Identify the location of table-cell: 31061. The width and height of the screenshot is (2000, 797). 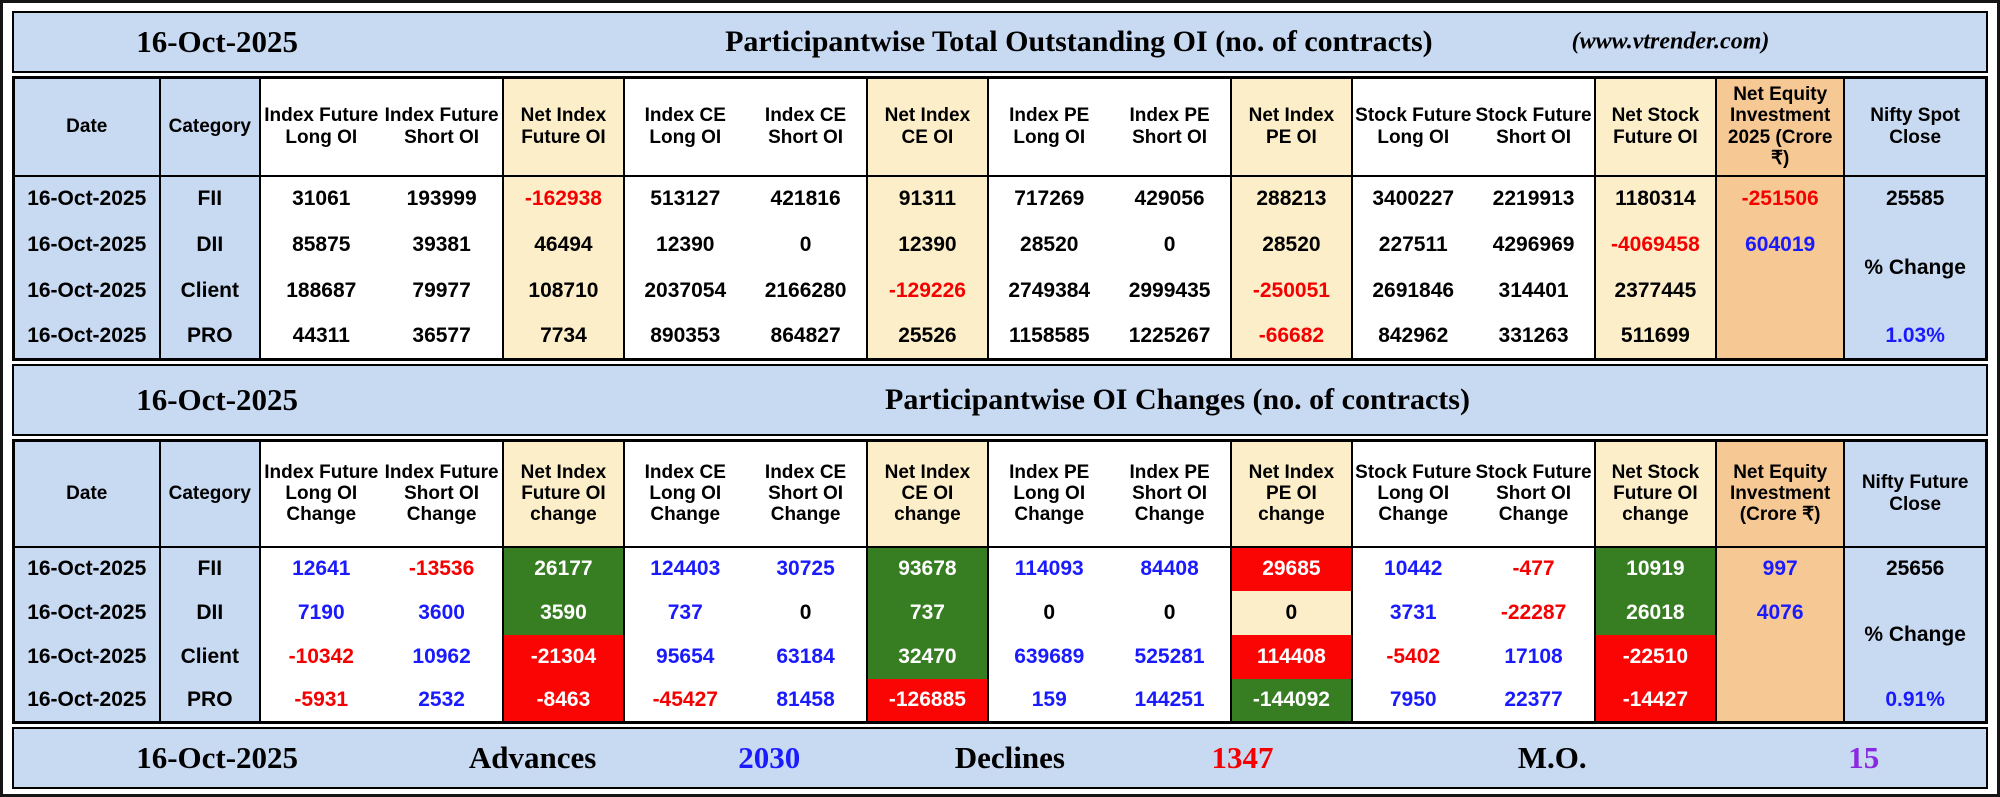
(320, 198).